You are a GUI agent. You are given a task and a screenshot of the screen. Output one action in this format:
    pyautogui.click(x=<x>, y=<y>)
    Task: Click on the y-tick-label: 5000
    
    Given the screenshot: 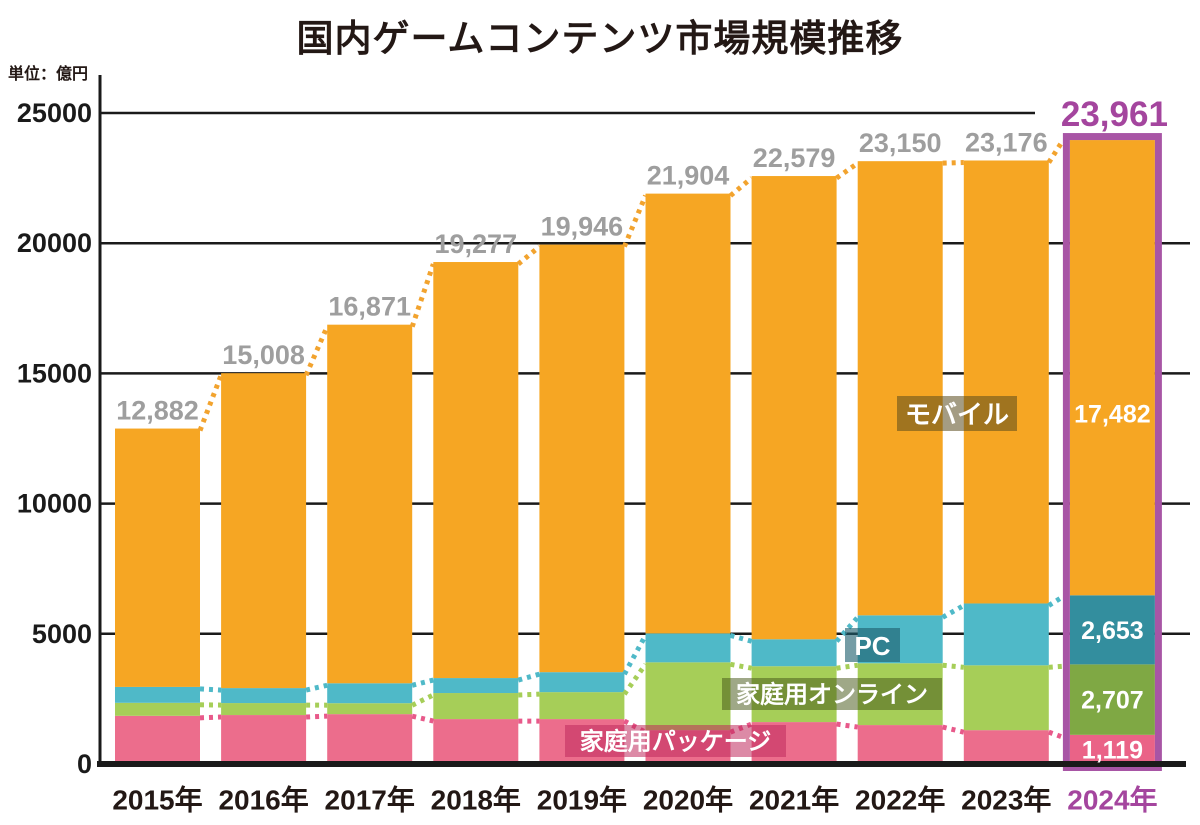 What is the action you would take?
    pyautogui.click(x=62, y=634)
    